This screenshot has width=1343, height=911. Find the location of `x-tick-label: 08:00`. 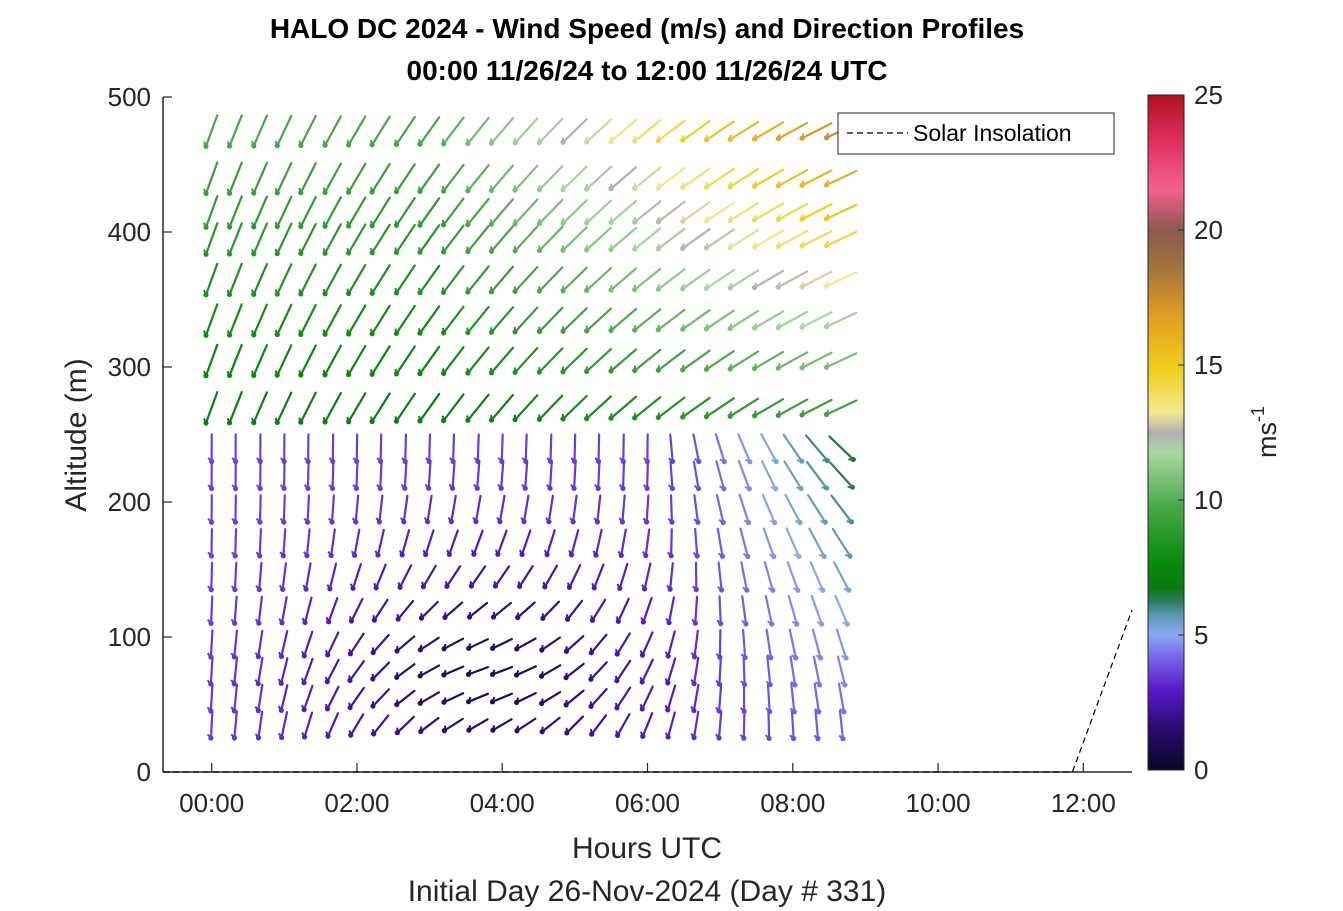

x-tick-label: 08:00 is located at coordinates (792, 803).